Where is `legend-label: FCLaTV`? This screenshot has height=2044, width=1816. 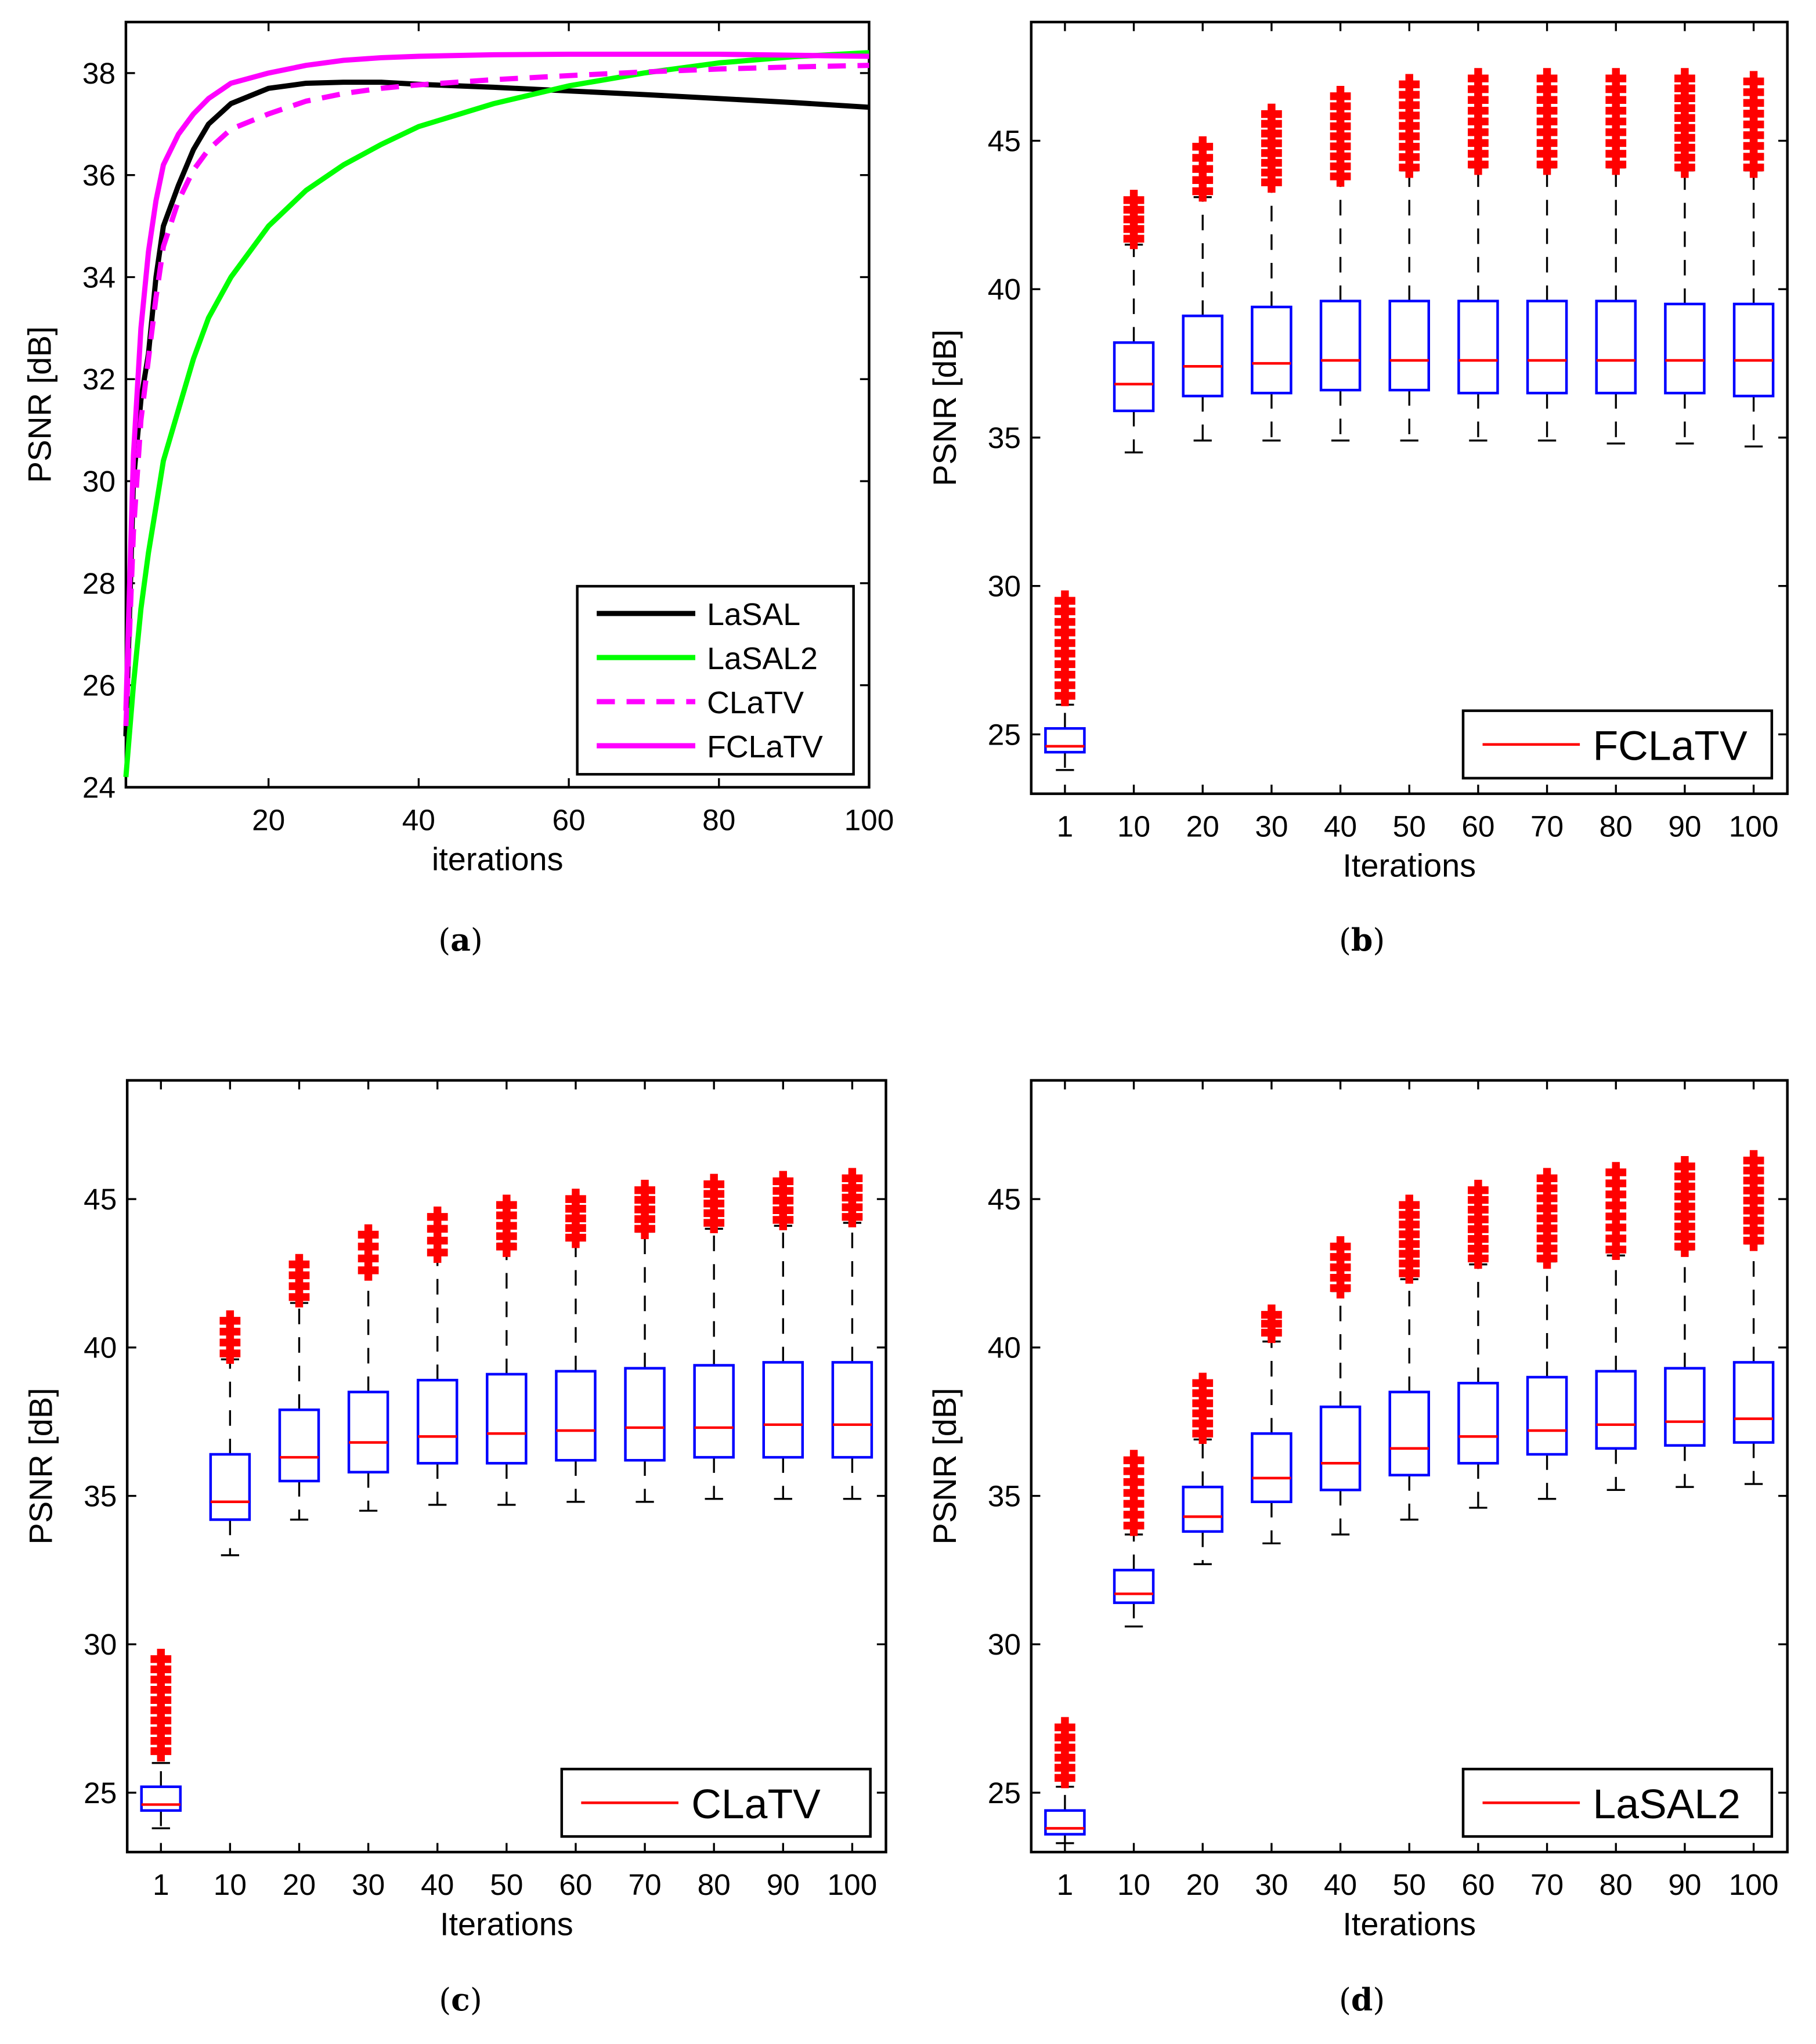
legend-label: FCLaTV is located at coordinates (765, 747).